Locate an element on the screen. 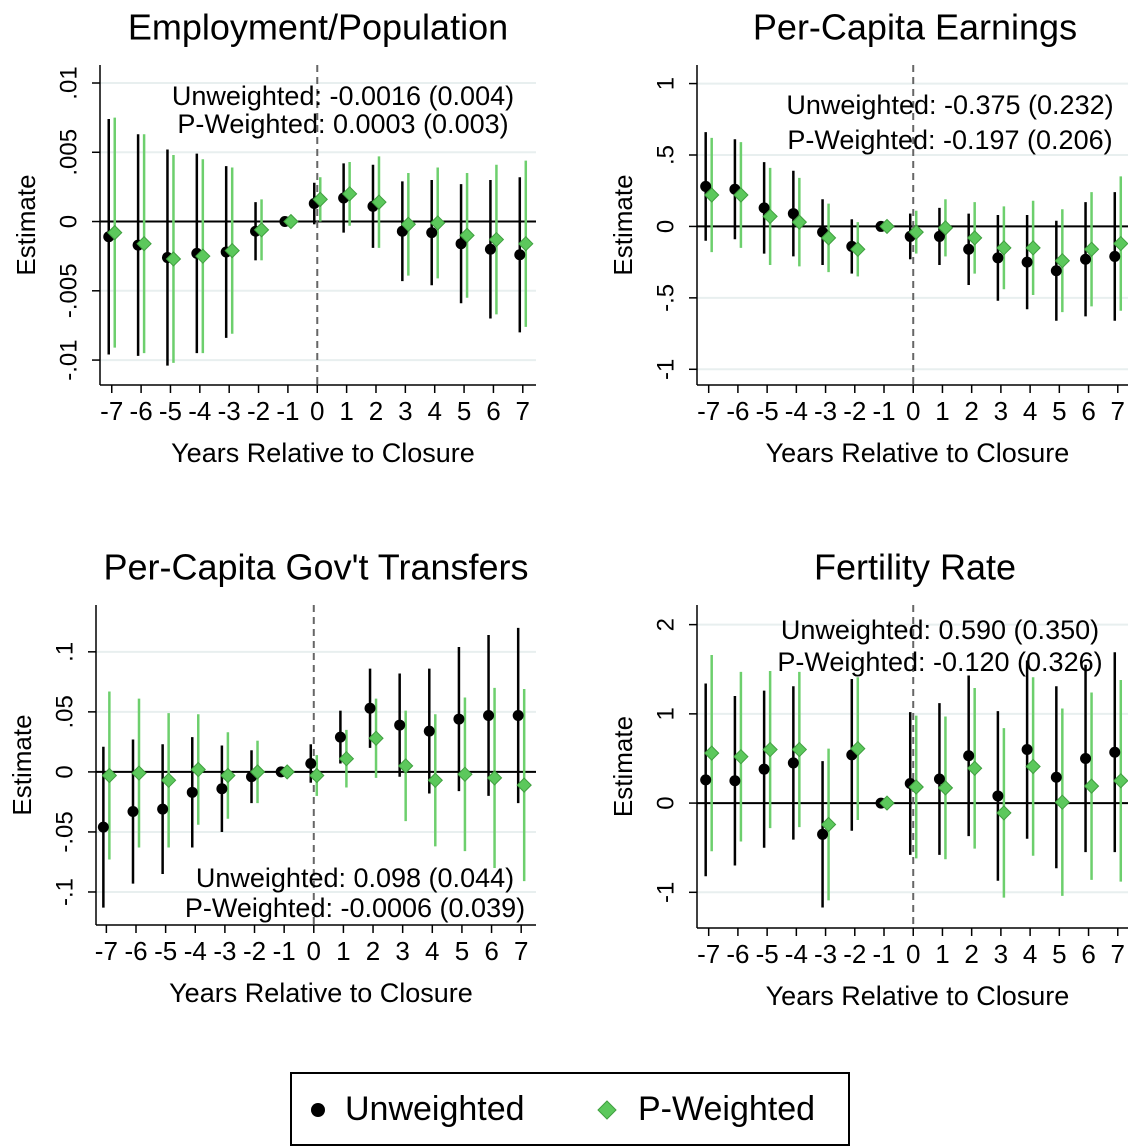  y-axis-label: Estimate is located at coordinates (26, 224).